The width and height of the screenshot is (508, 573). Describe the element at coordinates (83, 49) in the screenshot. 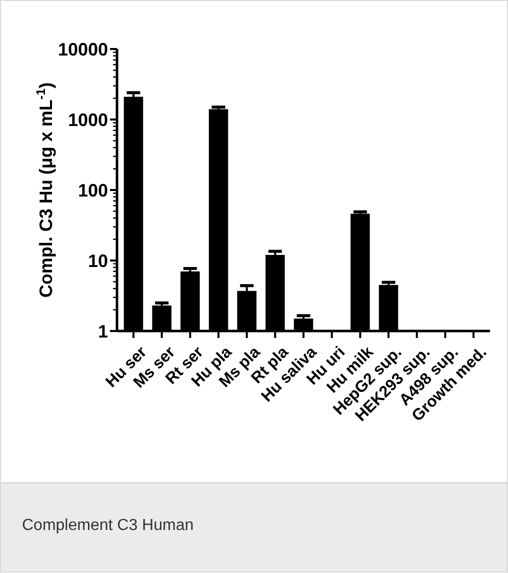

I see `y-tick-label: 10000` at that location.